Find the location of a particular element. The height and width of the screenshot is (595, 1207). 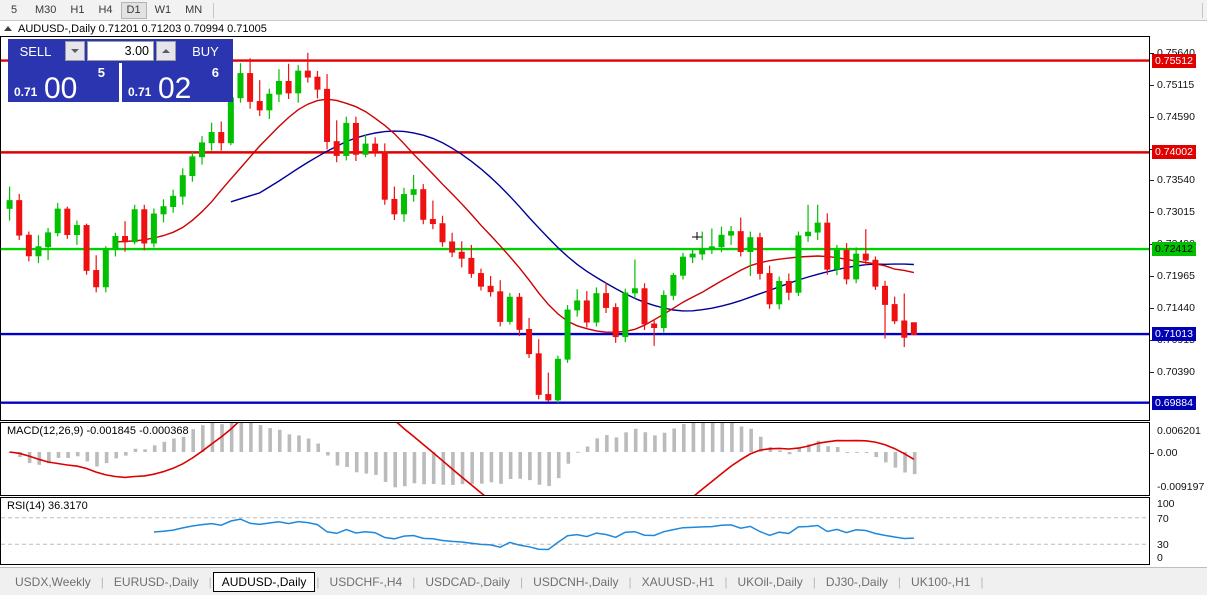

price-tick-label: 0.71965 is located at coordinates (1176, 276).